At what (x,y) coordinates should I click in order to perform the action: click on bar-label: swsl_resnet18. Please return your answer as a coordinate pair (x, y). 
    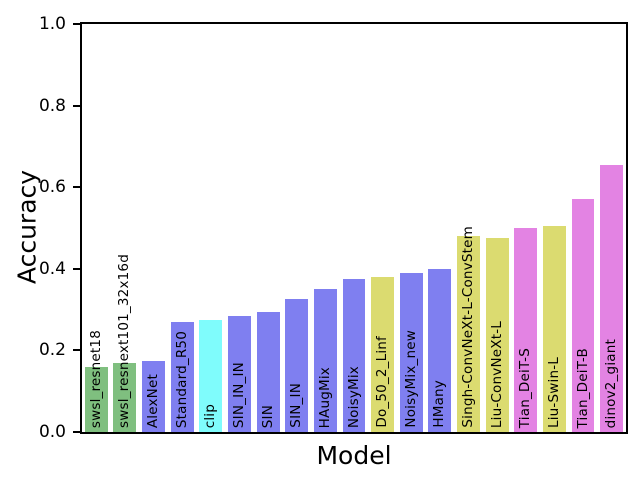
    Looking at the image, I should click on (95, 378).